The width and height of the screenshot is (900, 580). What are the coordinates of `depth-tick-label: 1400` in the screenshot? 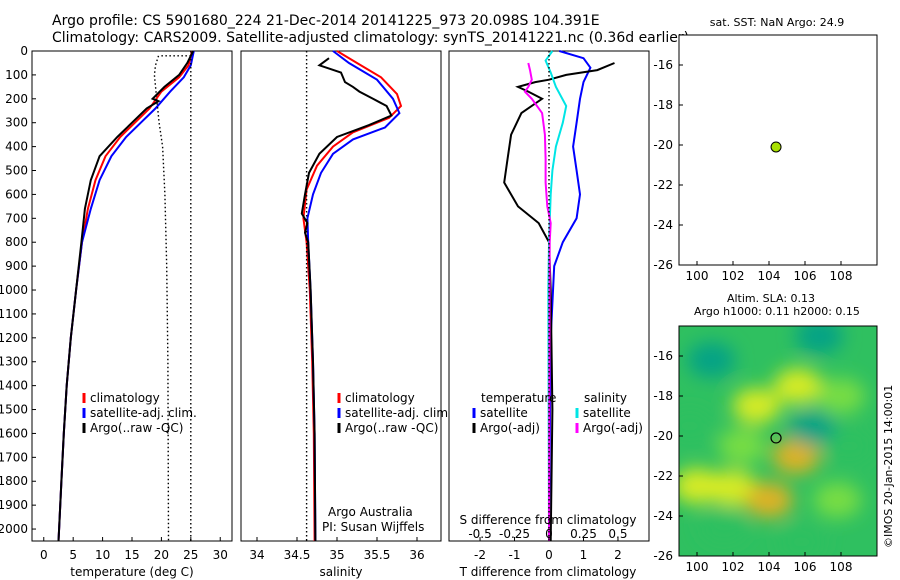 It's located at (14, 386).